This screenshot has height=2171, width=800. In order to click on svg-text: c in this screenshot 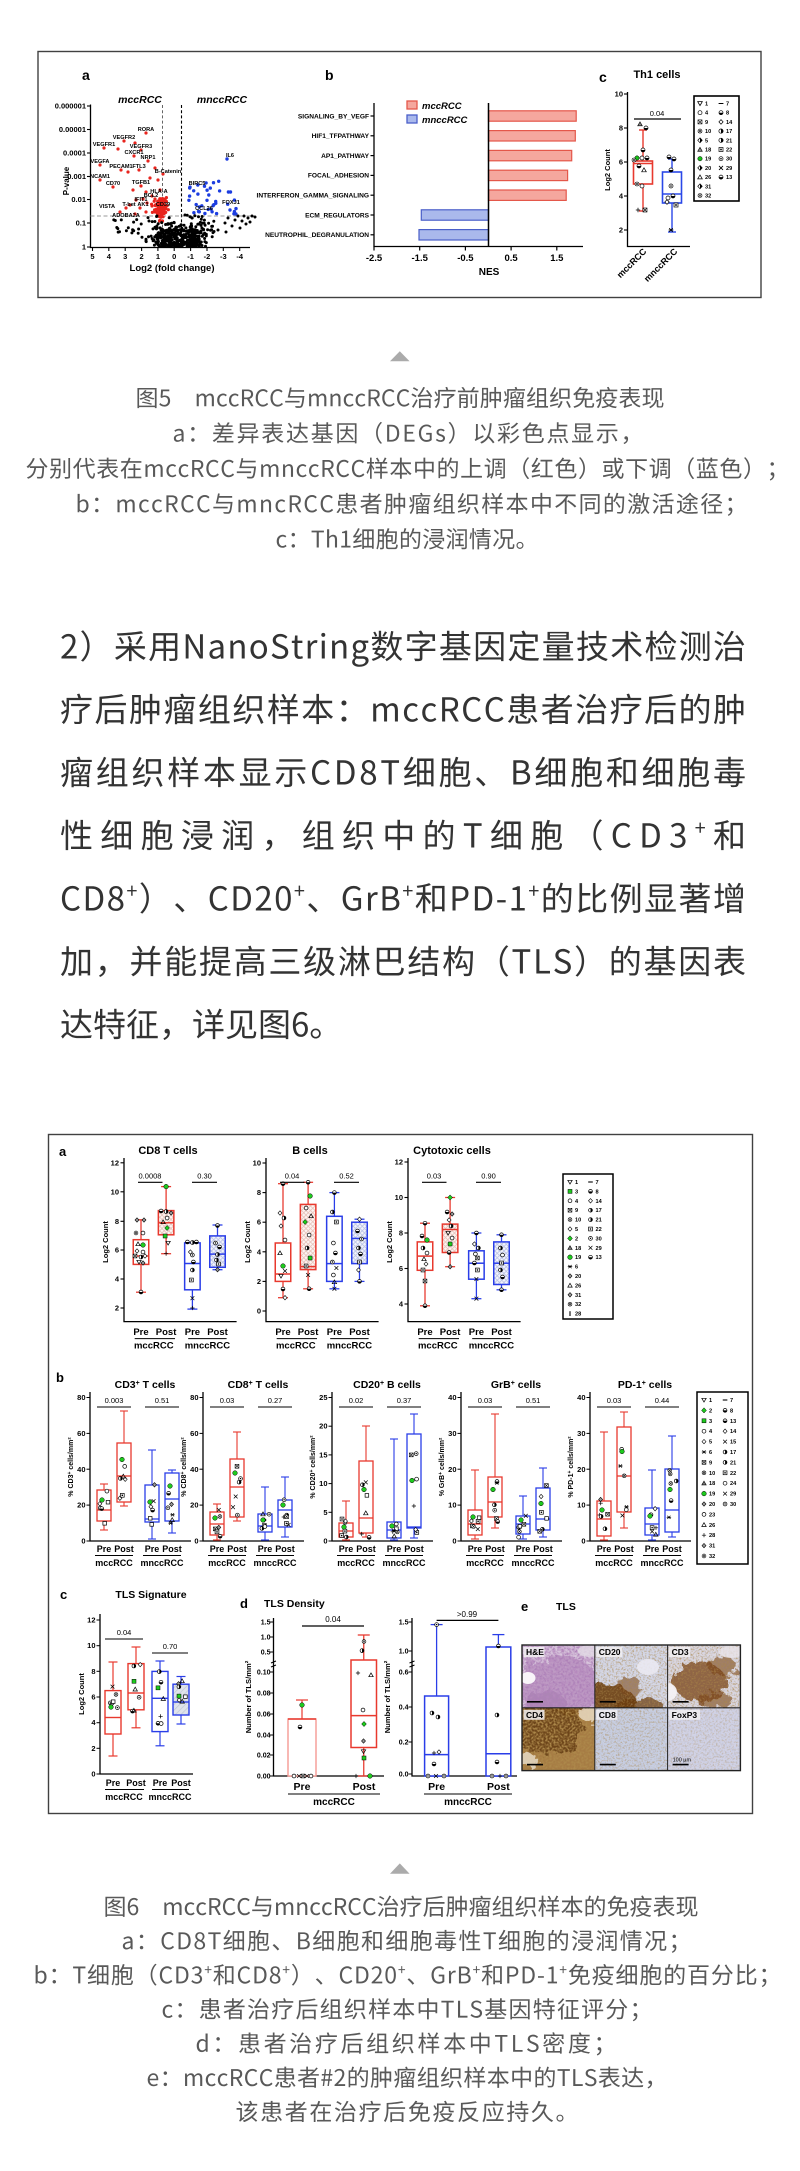, I will do `click(63, 1594)`.